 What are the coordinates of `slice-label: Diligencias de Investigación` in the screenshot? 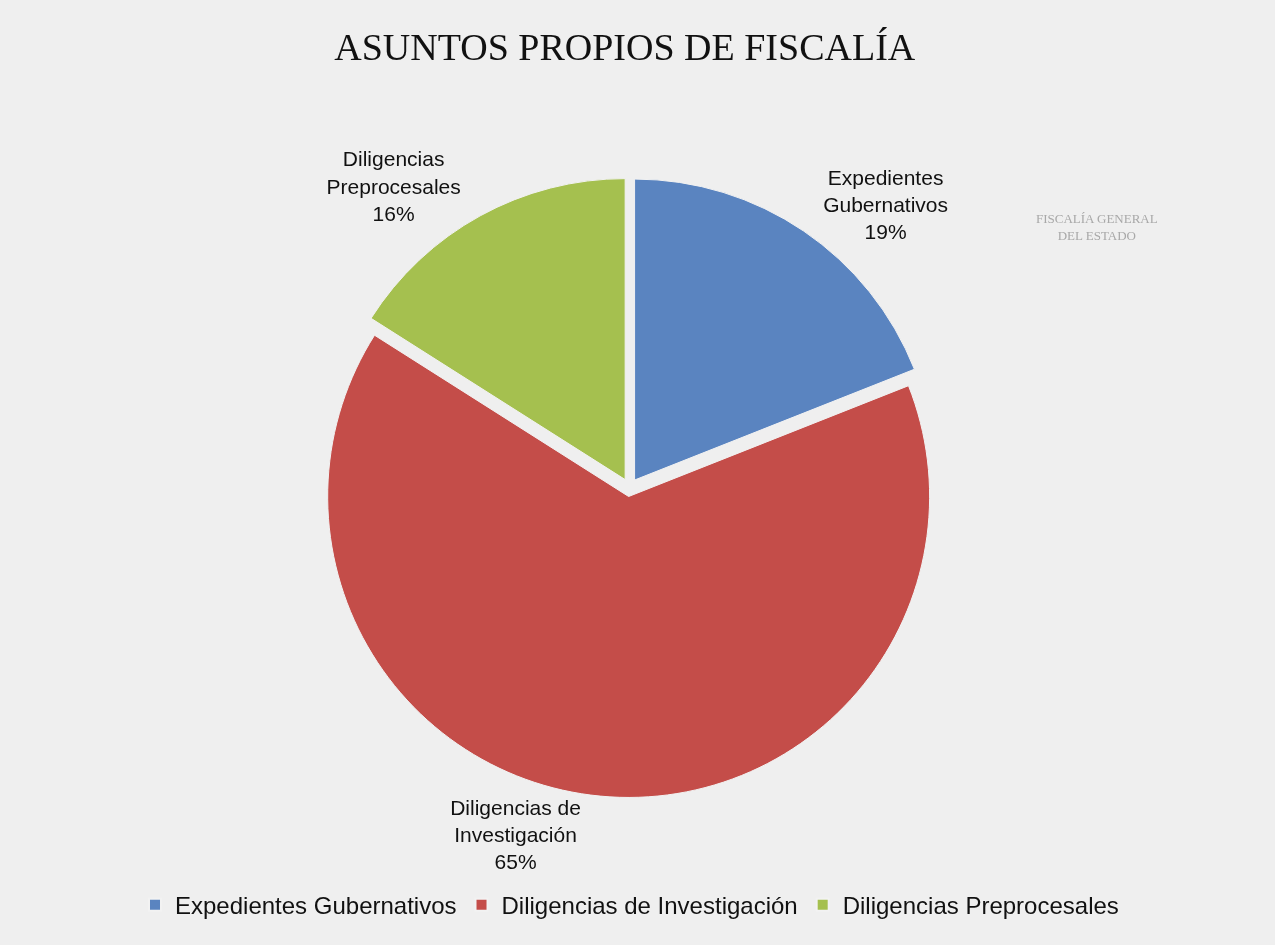 It's located at (515, 821).